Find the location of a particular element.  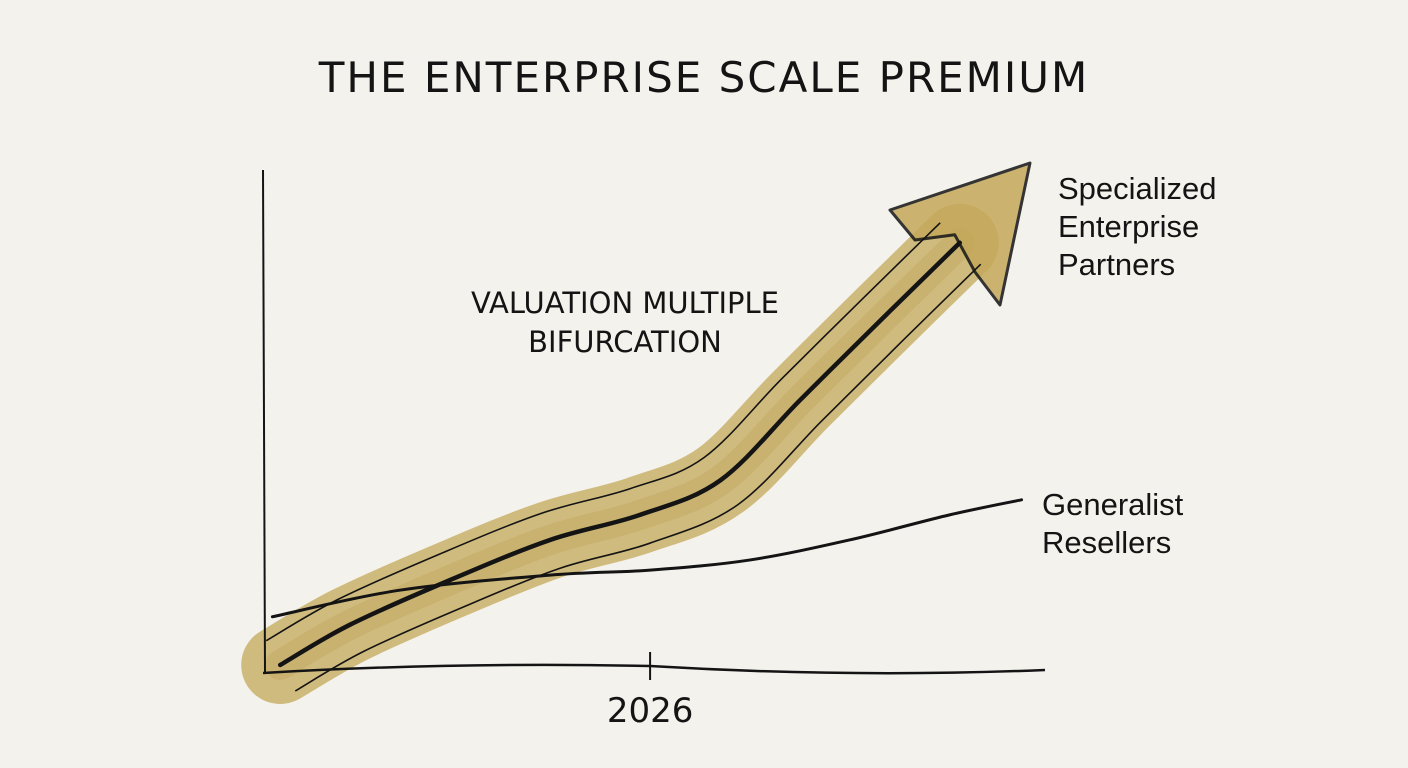

legend-specialized: Specialized Enterprise Partners is located at coordinates (1137, 226).